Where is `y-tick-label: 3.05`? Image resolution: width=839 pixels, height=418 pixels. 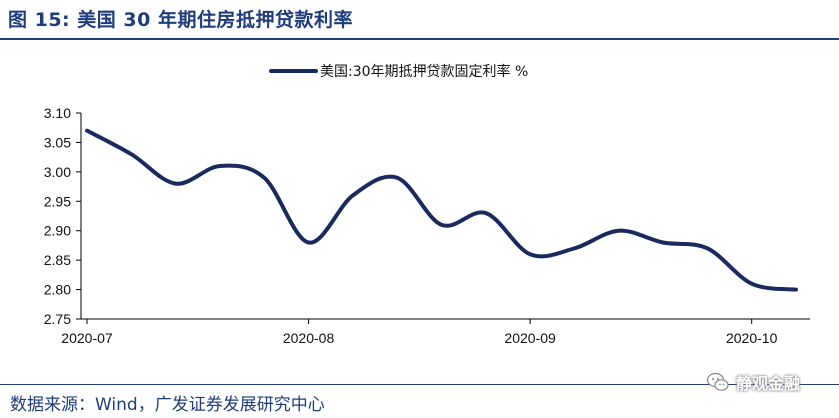 y-tick-label: 3.05 is located at coordinates (57, 142).